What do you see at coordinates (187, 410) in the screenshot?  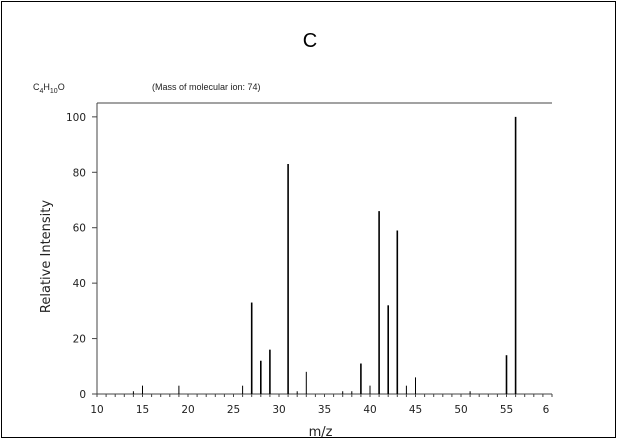 I see `x-tick-label: 20` at bounding box center [187, 410].